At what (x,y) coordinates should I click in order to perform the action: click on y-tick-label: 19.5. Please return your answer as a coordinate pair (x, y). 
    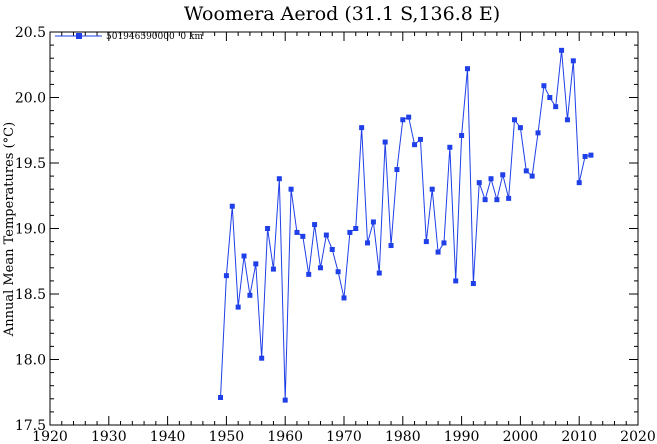
    Looking at the image, I should click on (30, 164).